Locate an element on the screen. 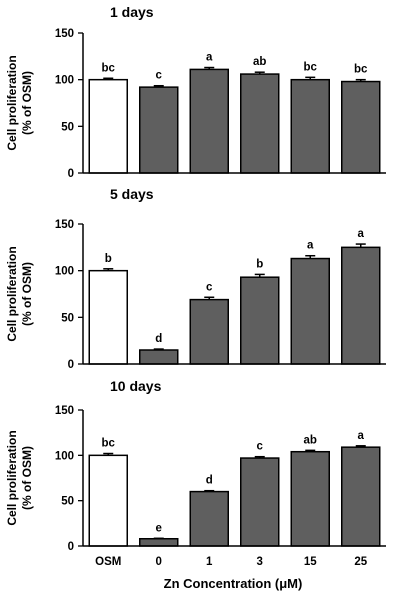 The image size is (403, 598). x-tick-label: 0 is located at coordinates (159, 562).